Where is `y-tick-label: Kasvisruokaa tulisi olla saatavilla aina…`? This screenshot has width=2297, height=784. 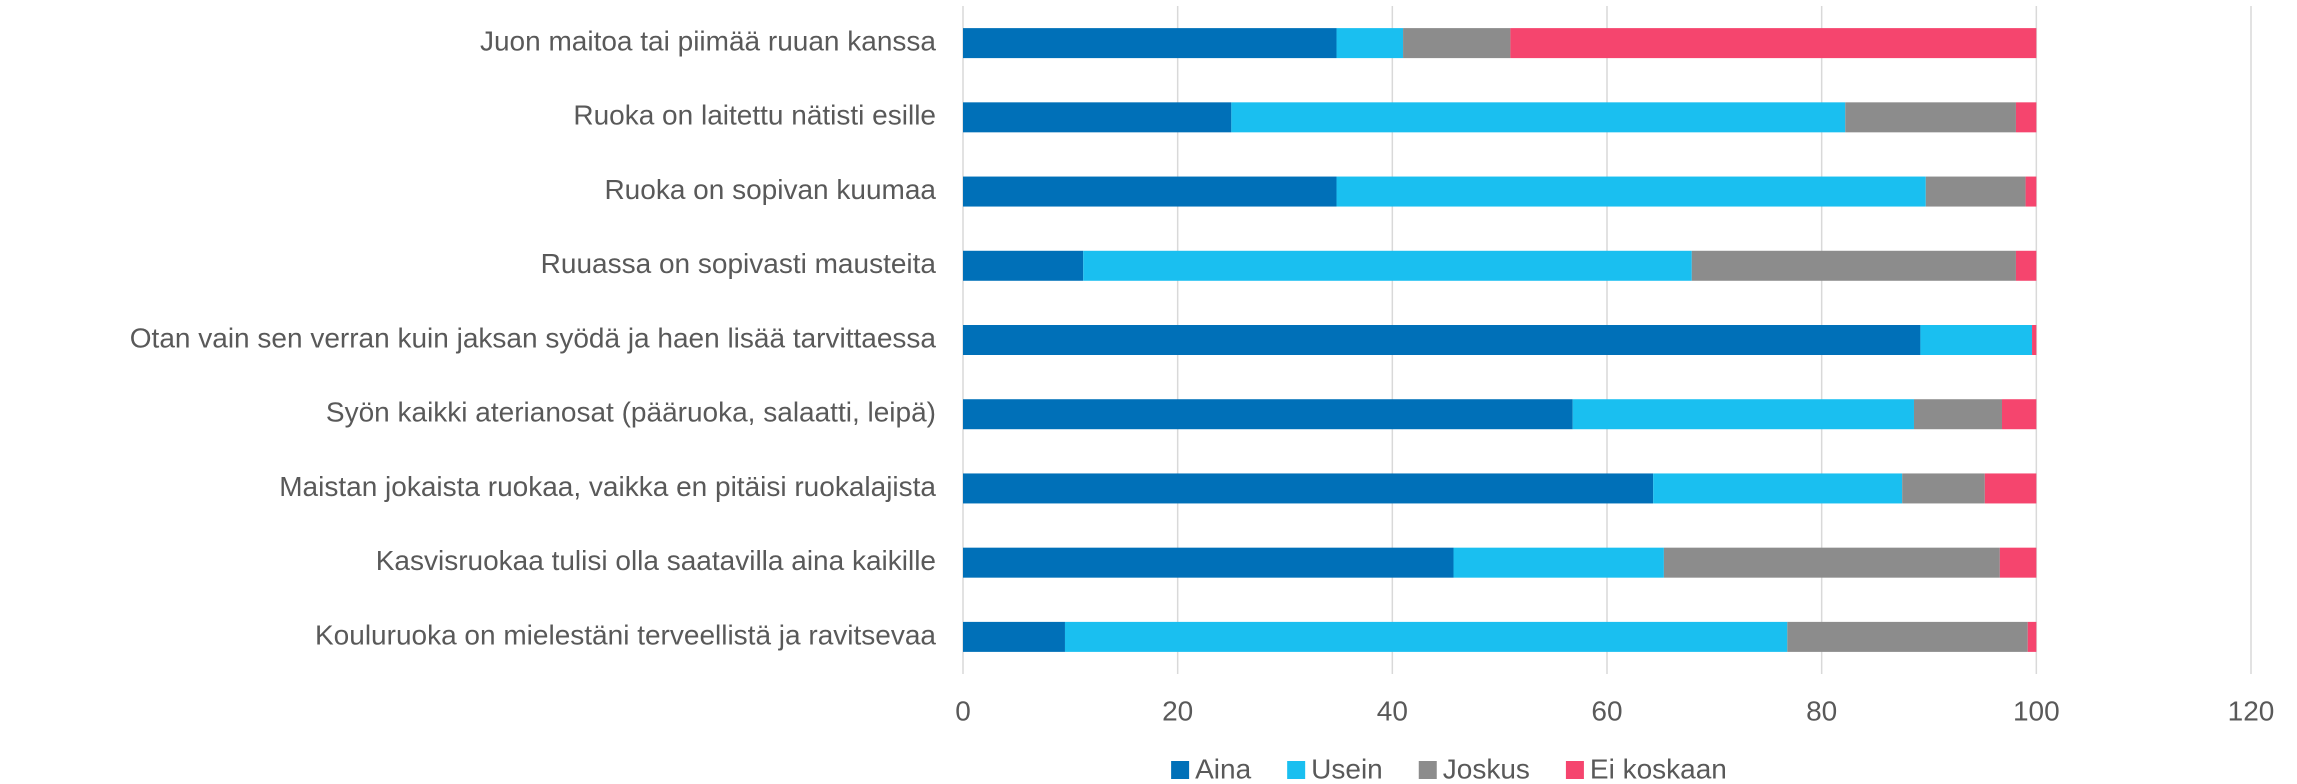 y-tick-label: Kasvisruokaa tulisi olla saatavilla aina… is located at coordinates (656, 560).